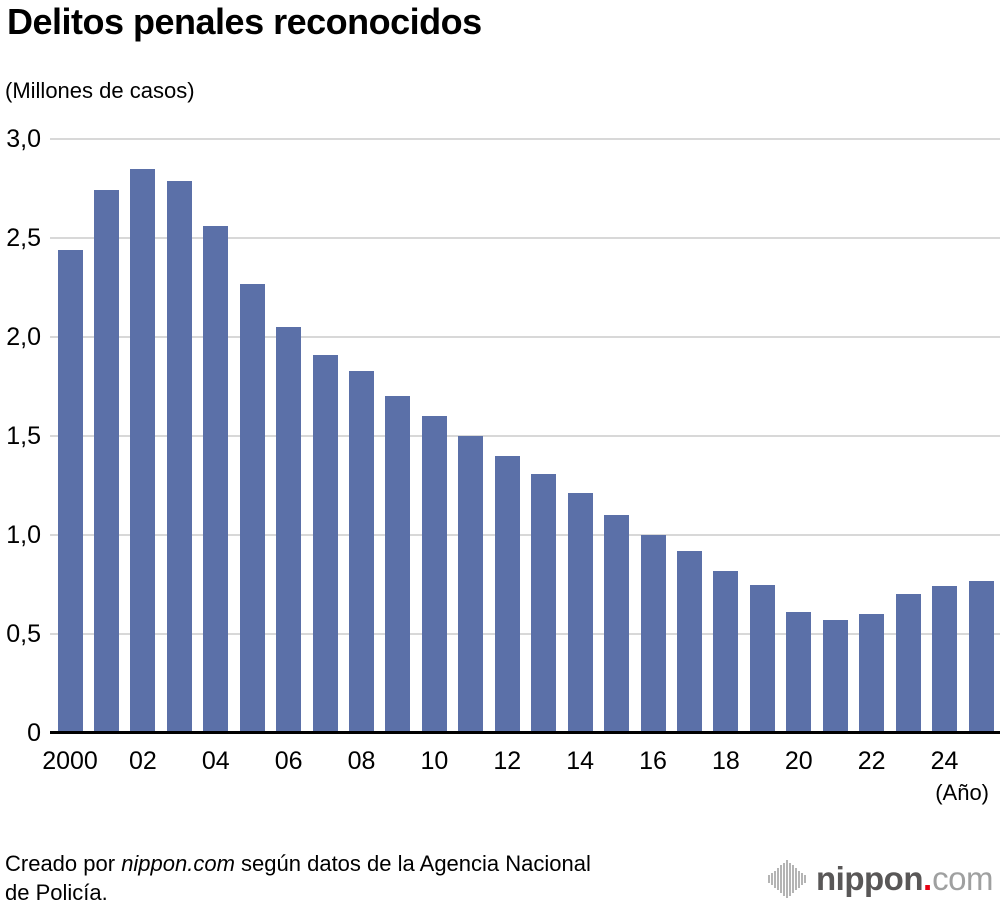 This screenshot has width=1000, height=908. What do you see at coordinates (362, 551) in the screenshot?
I see `bar-2008` at bounding box center [362, 551].